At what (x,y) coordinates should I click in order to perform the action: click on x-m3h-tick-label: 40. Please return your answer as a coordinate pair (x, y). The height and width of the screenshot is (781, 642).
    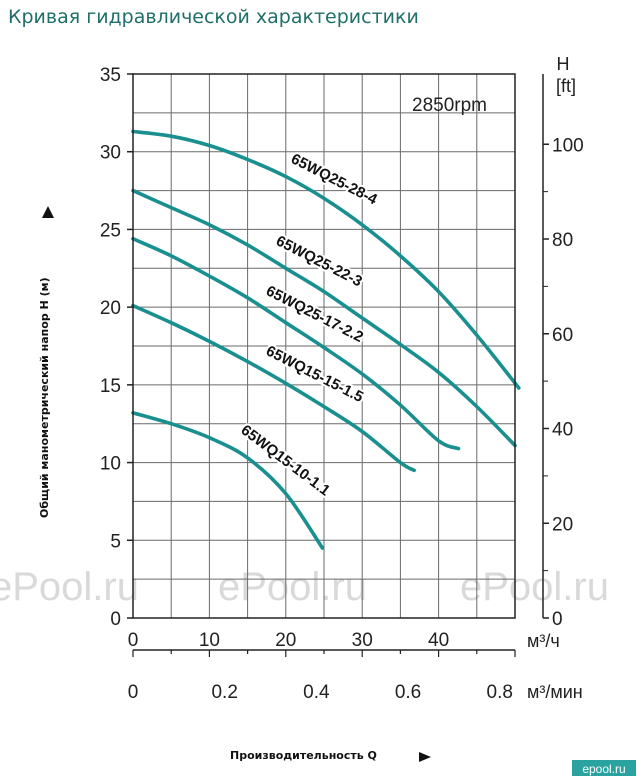
    Looking at the image, I should click on (438, 640).